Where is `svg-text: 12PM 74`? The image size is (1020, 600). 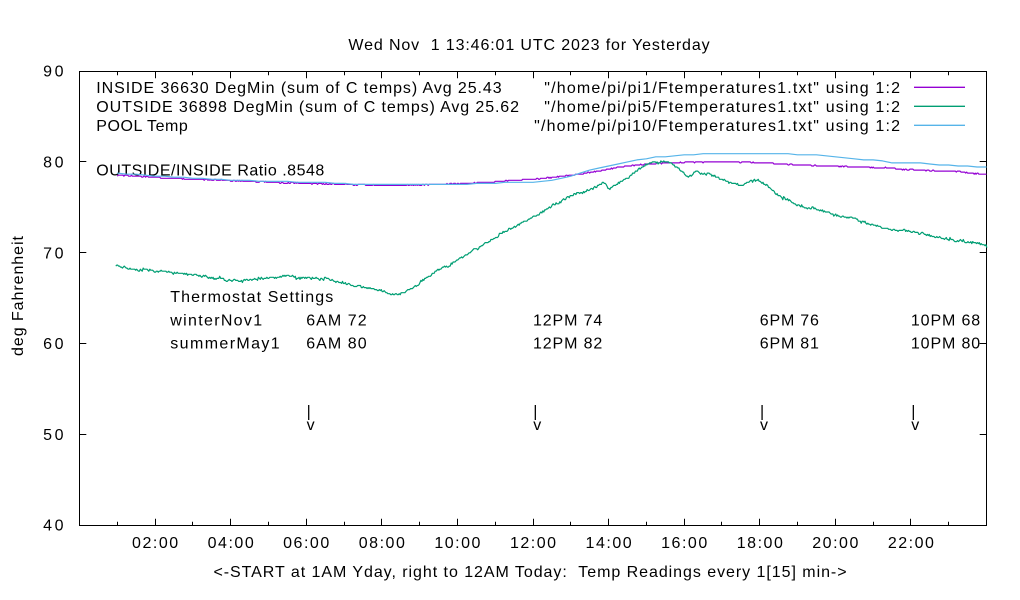 svg-text: 12PM 74 is located at coordinates (567, 320).